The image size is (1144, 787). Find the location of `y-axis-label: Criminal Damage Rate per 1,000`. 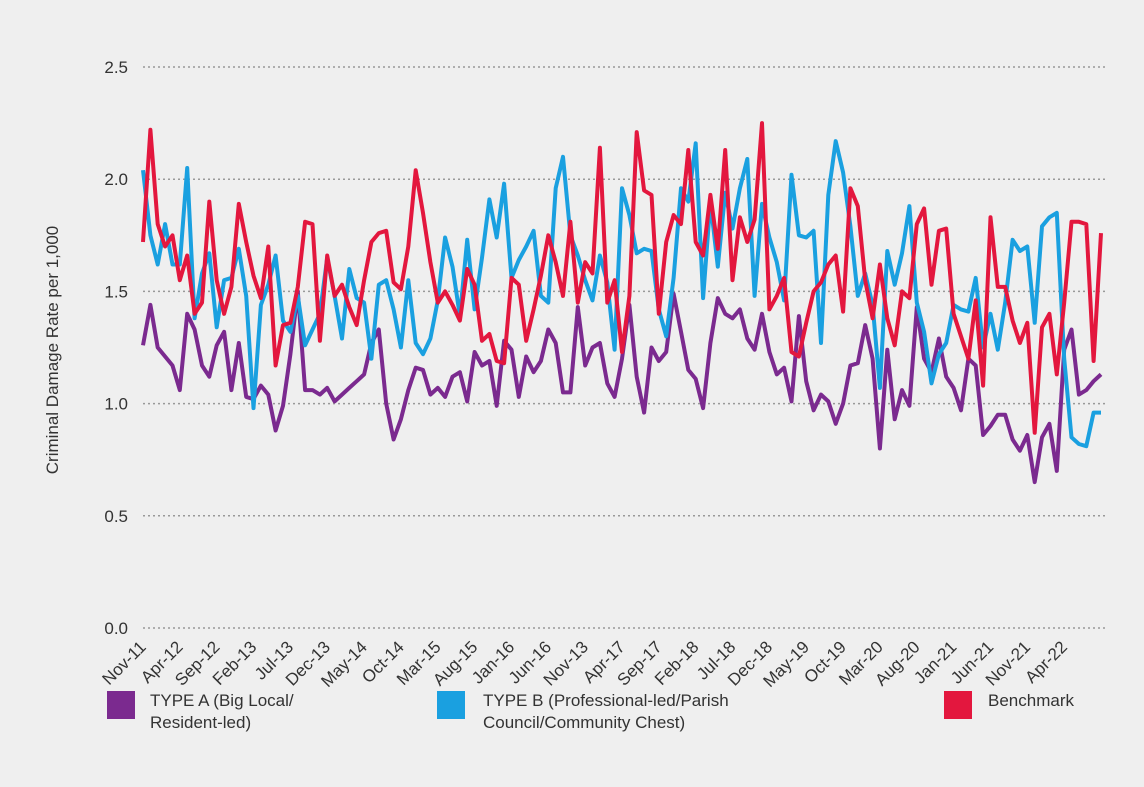

y-axis-label: Criminal Damage Rate per 1,000 is located at coordinates (52, 350).